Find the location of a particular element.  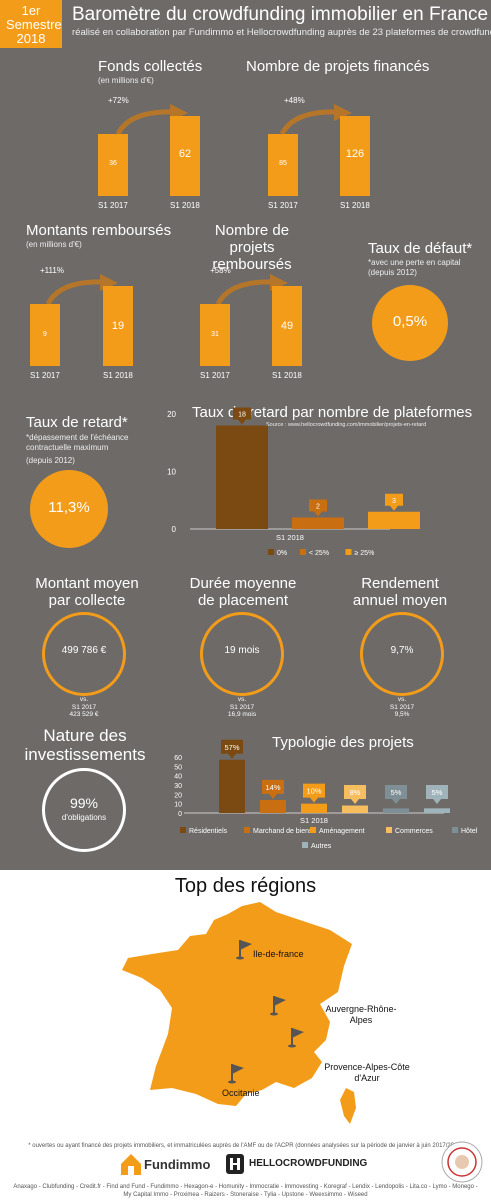

fundimmo-logo-text: Fundimmo is located at coordinates (177, 1164).